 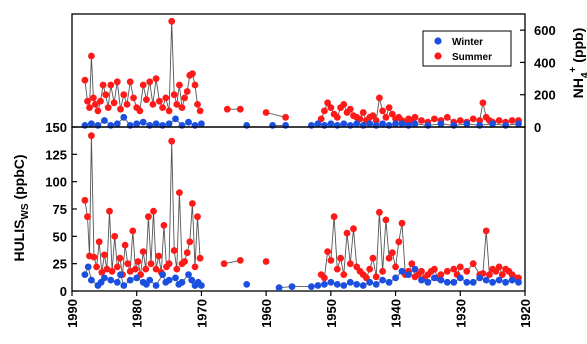 What do you see at coordinates (60, 236) in the screenshot?
I see `bottom-y-tick-label: 50` at bounding box center [60, 236].